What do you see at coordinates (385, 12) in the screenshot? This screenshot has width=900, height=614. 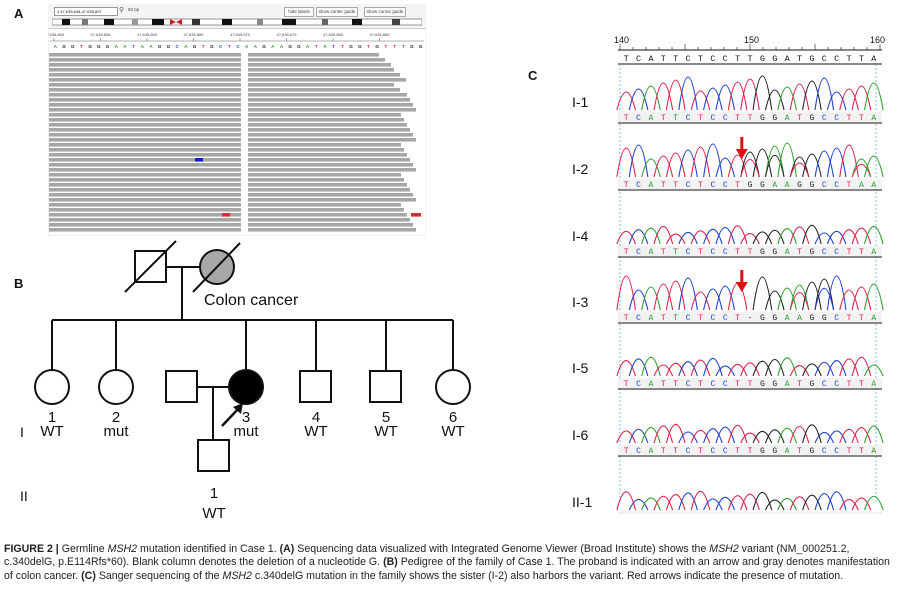 I see `show-cursor-guide-button: show cursor guide` at bounding box center [385, 12].